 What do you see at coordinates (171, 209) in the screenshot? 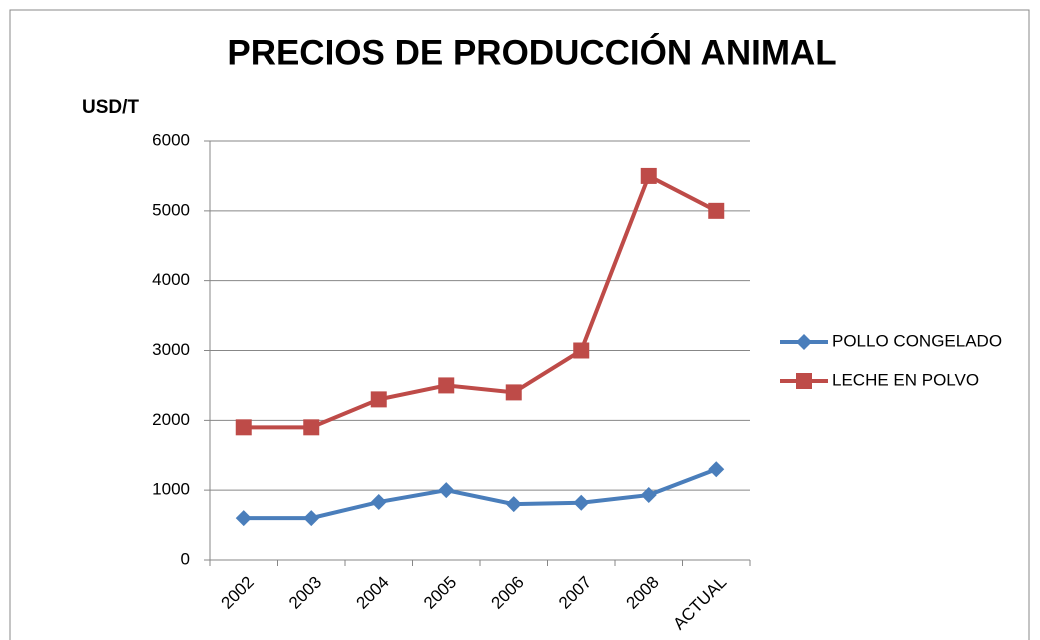
I see `y-tick-label: 5000` at bounding box center [171, 209].